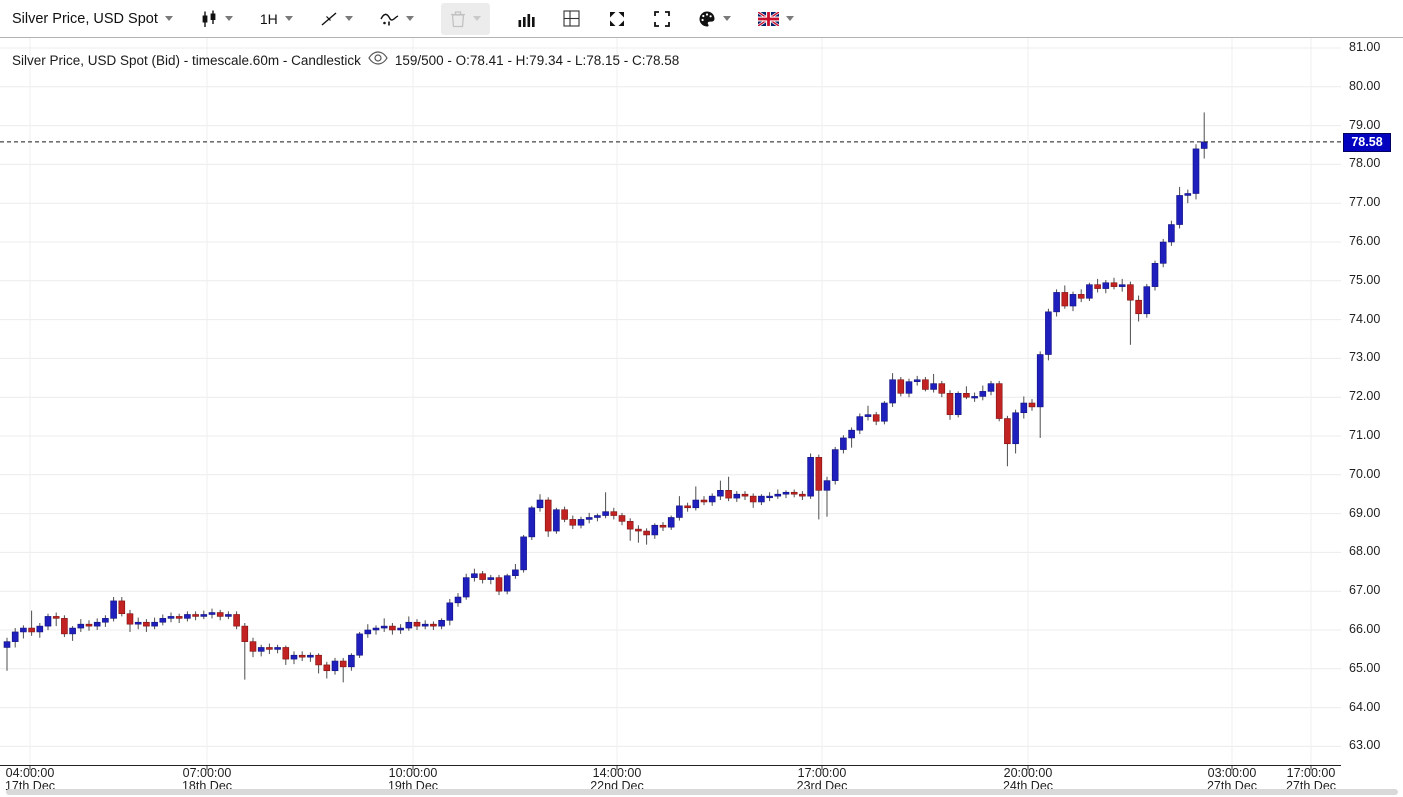 Image resolution: width=1403 pixels, height=797 pixels. I want to click on eye-icon, so click(378, 60).